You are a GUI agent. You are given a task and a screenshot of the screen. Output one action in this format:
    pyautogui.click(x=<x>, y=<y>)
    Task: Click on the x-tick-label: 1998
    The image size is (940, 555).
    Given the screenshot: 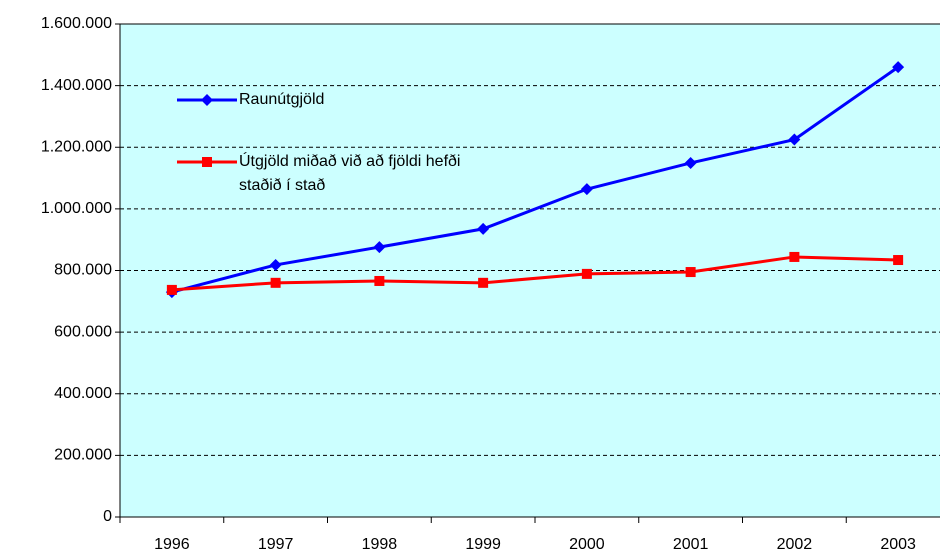 What is the action you would take?
    pyautogui.click(x=380, y=544)
    